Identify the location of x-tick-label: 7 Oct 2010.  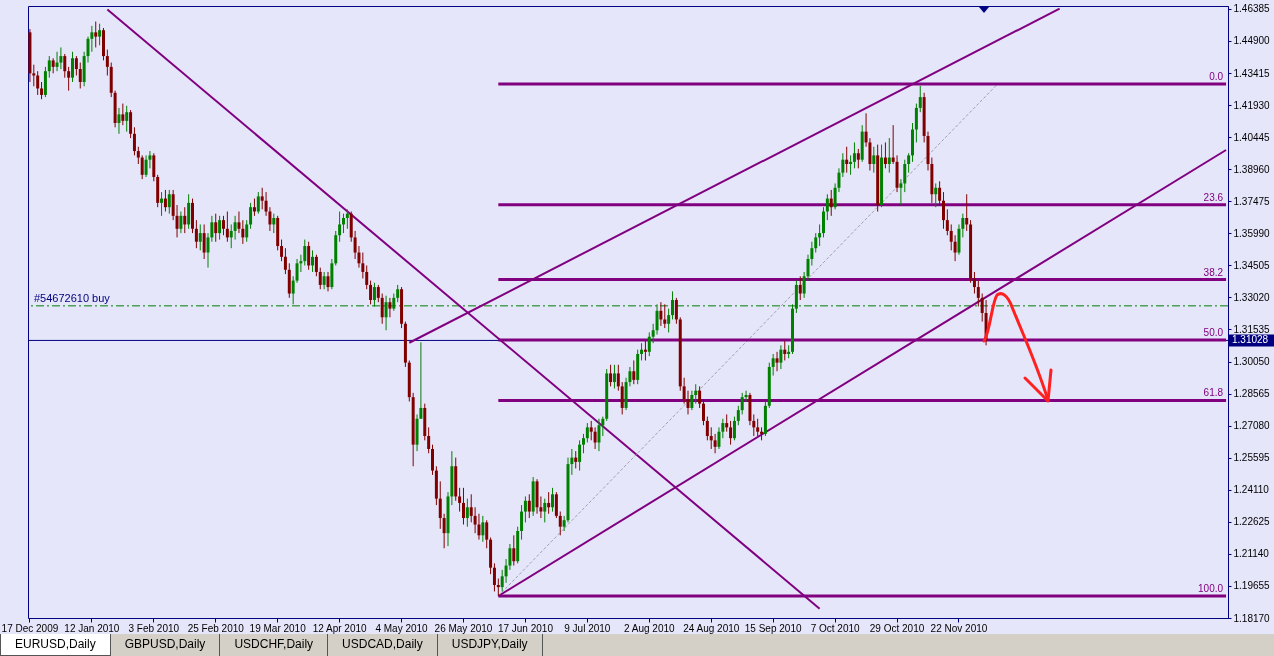
(835, 628).